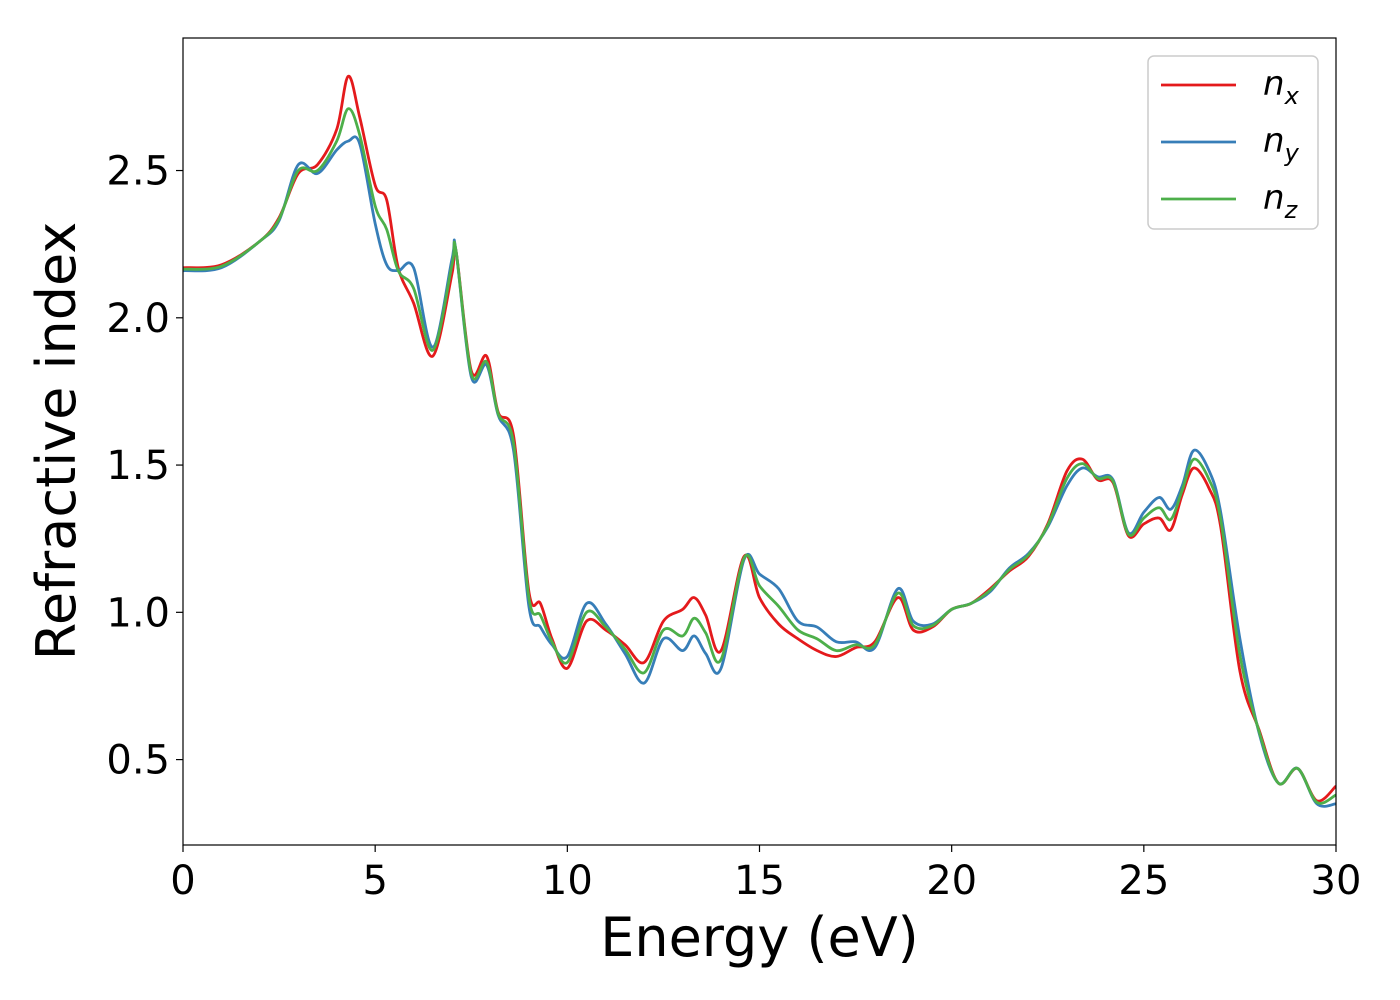  I want to click on x-tick-label: 10, so click(567, 881).